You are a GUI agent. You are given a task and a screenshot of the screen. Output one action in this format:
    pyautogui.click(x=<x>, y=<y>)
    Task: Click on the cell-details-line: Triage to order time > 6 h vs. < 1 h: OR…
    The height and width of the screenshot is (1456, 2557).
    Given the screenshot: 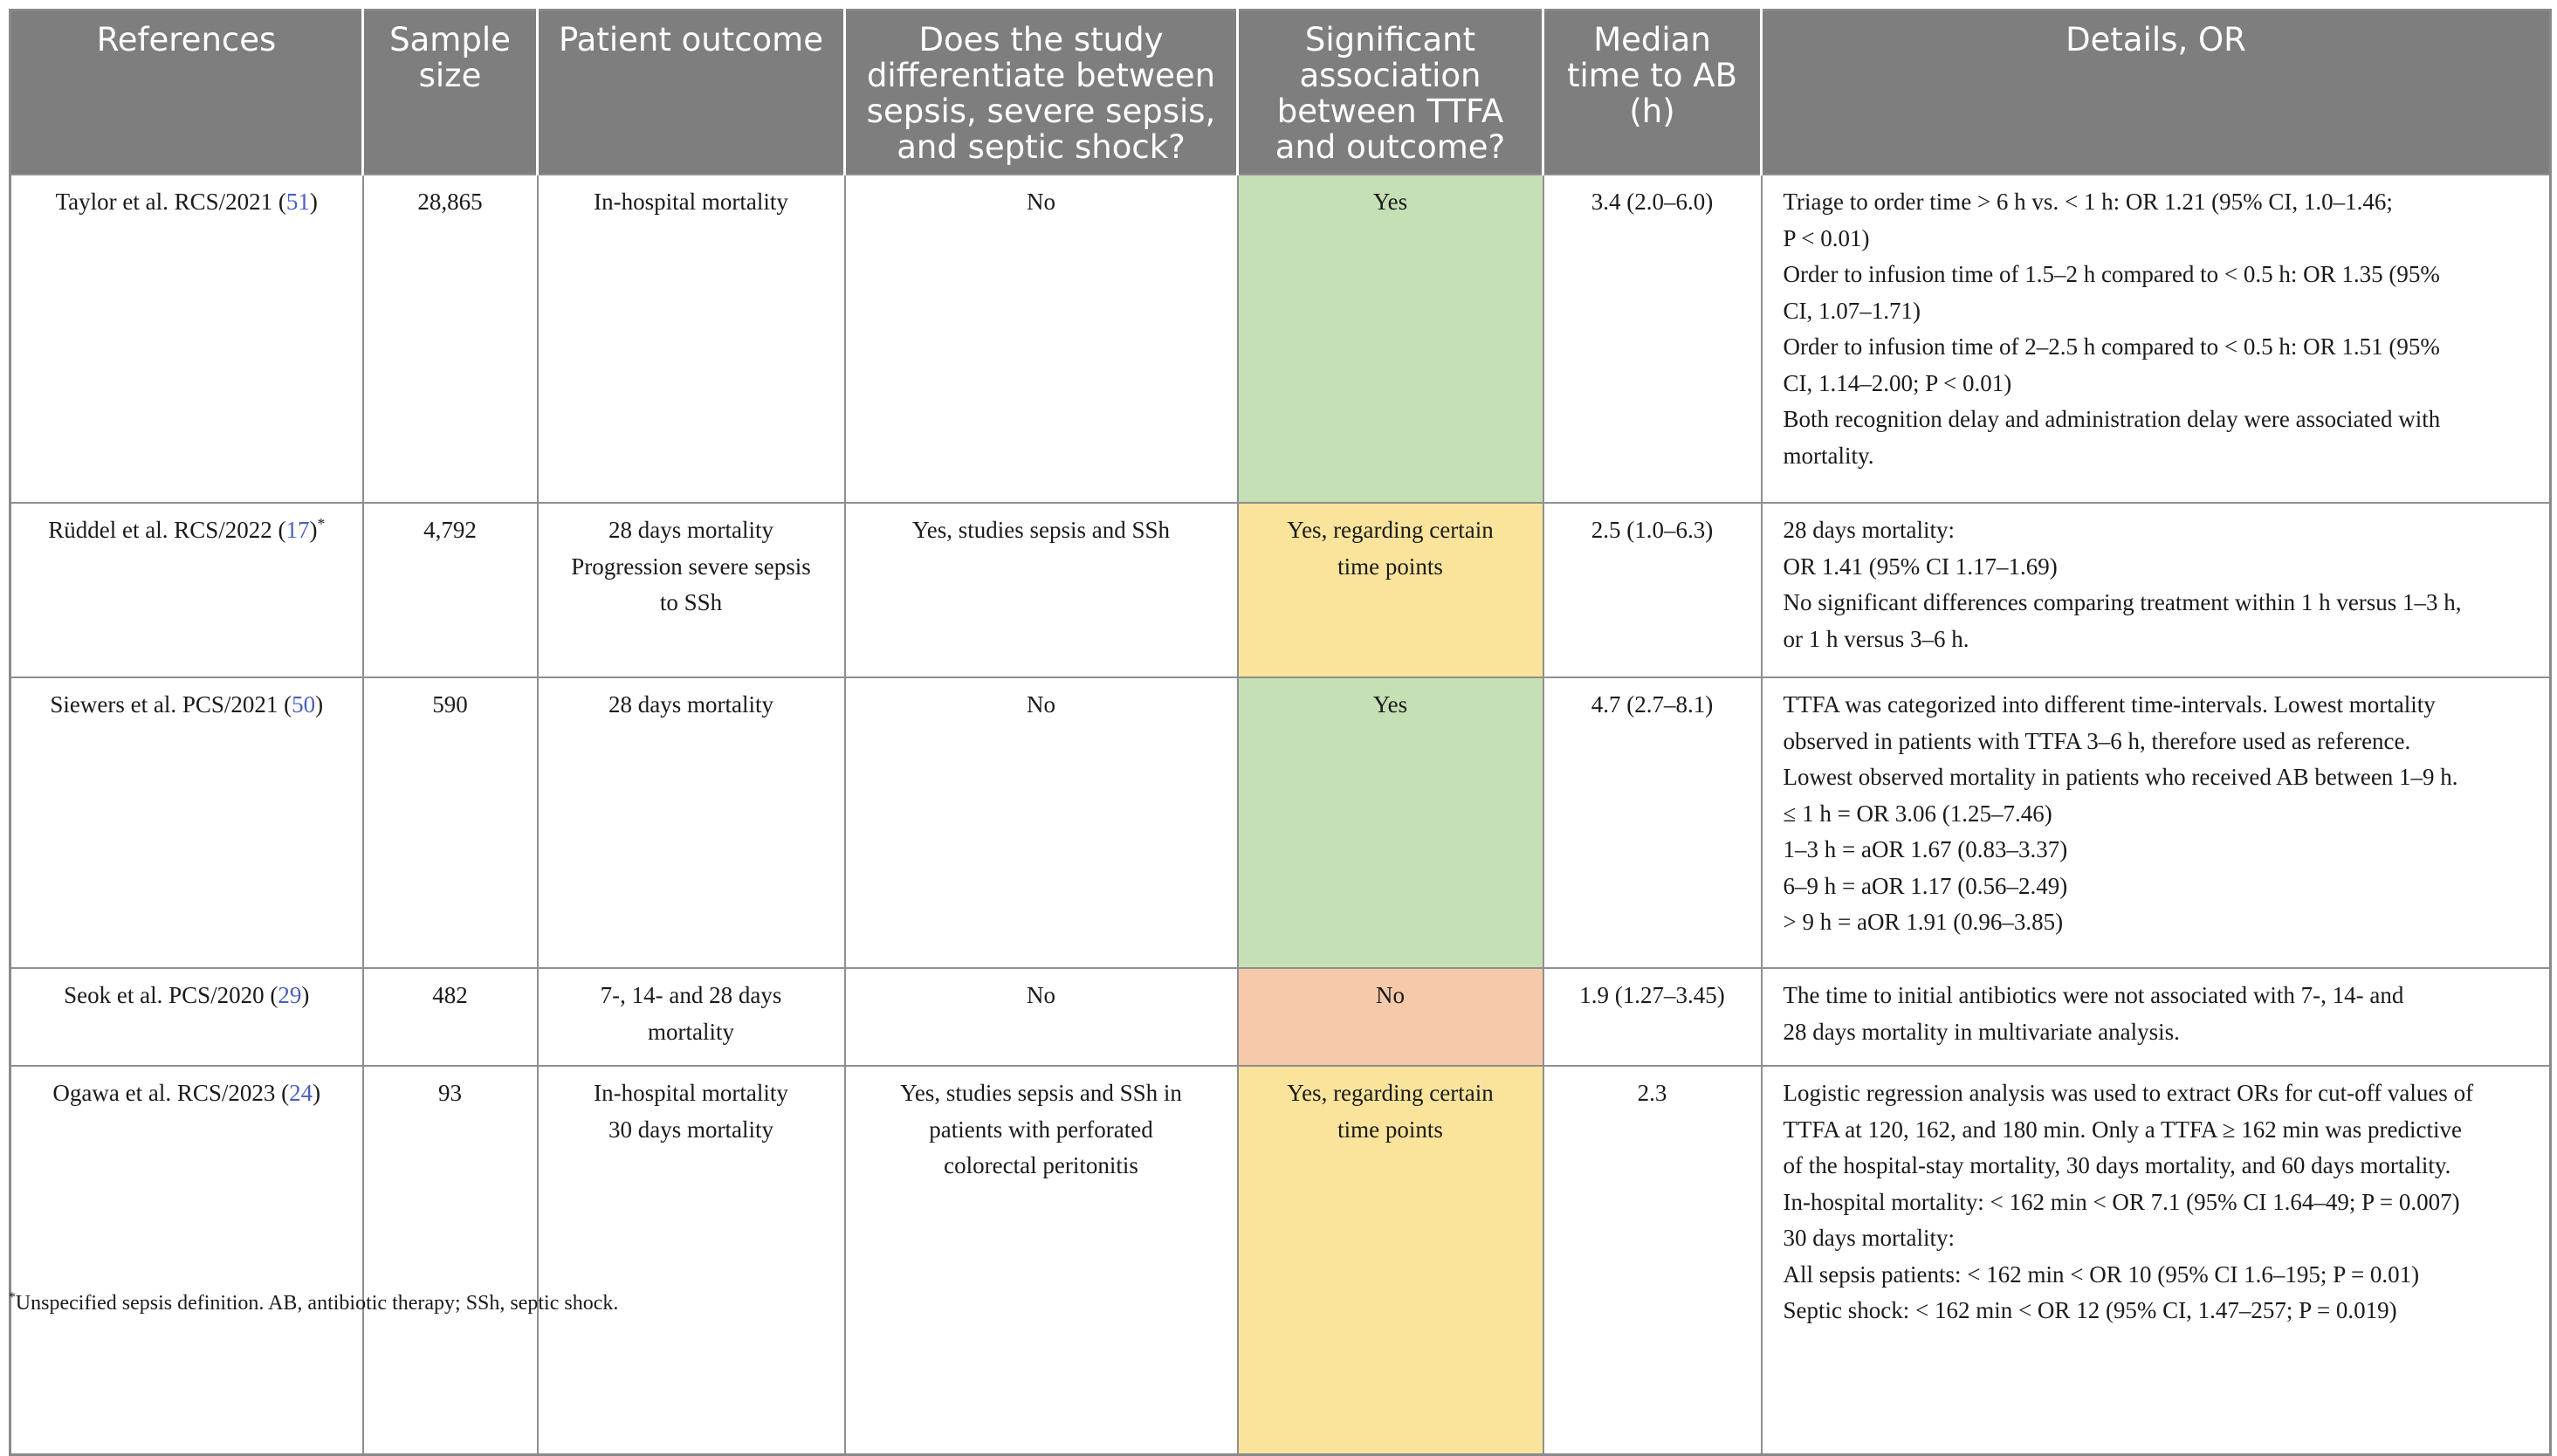 What is the action you would take?
    pyautogui.click(x=2088, y=202)
    